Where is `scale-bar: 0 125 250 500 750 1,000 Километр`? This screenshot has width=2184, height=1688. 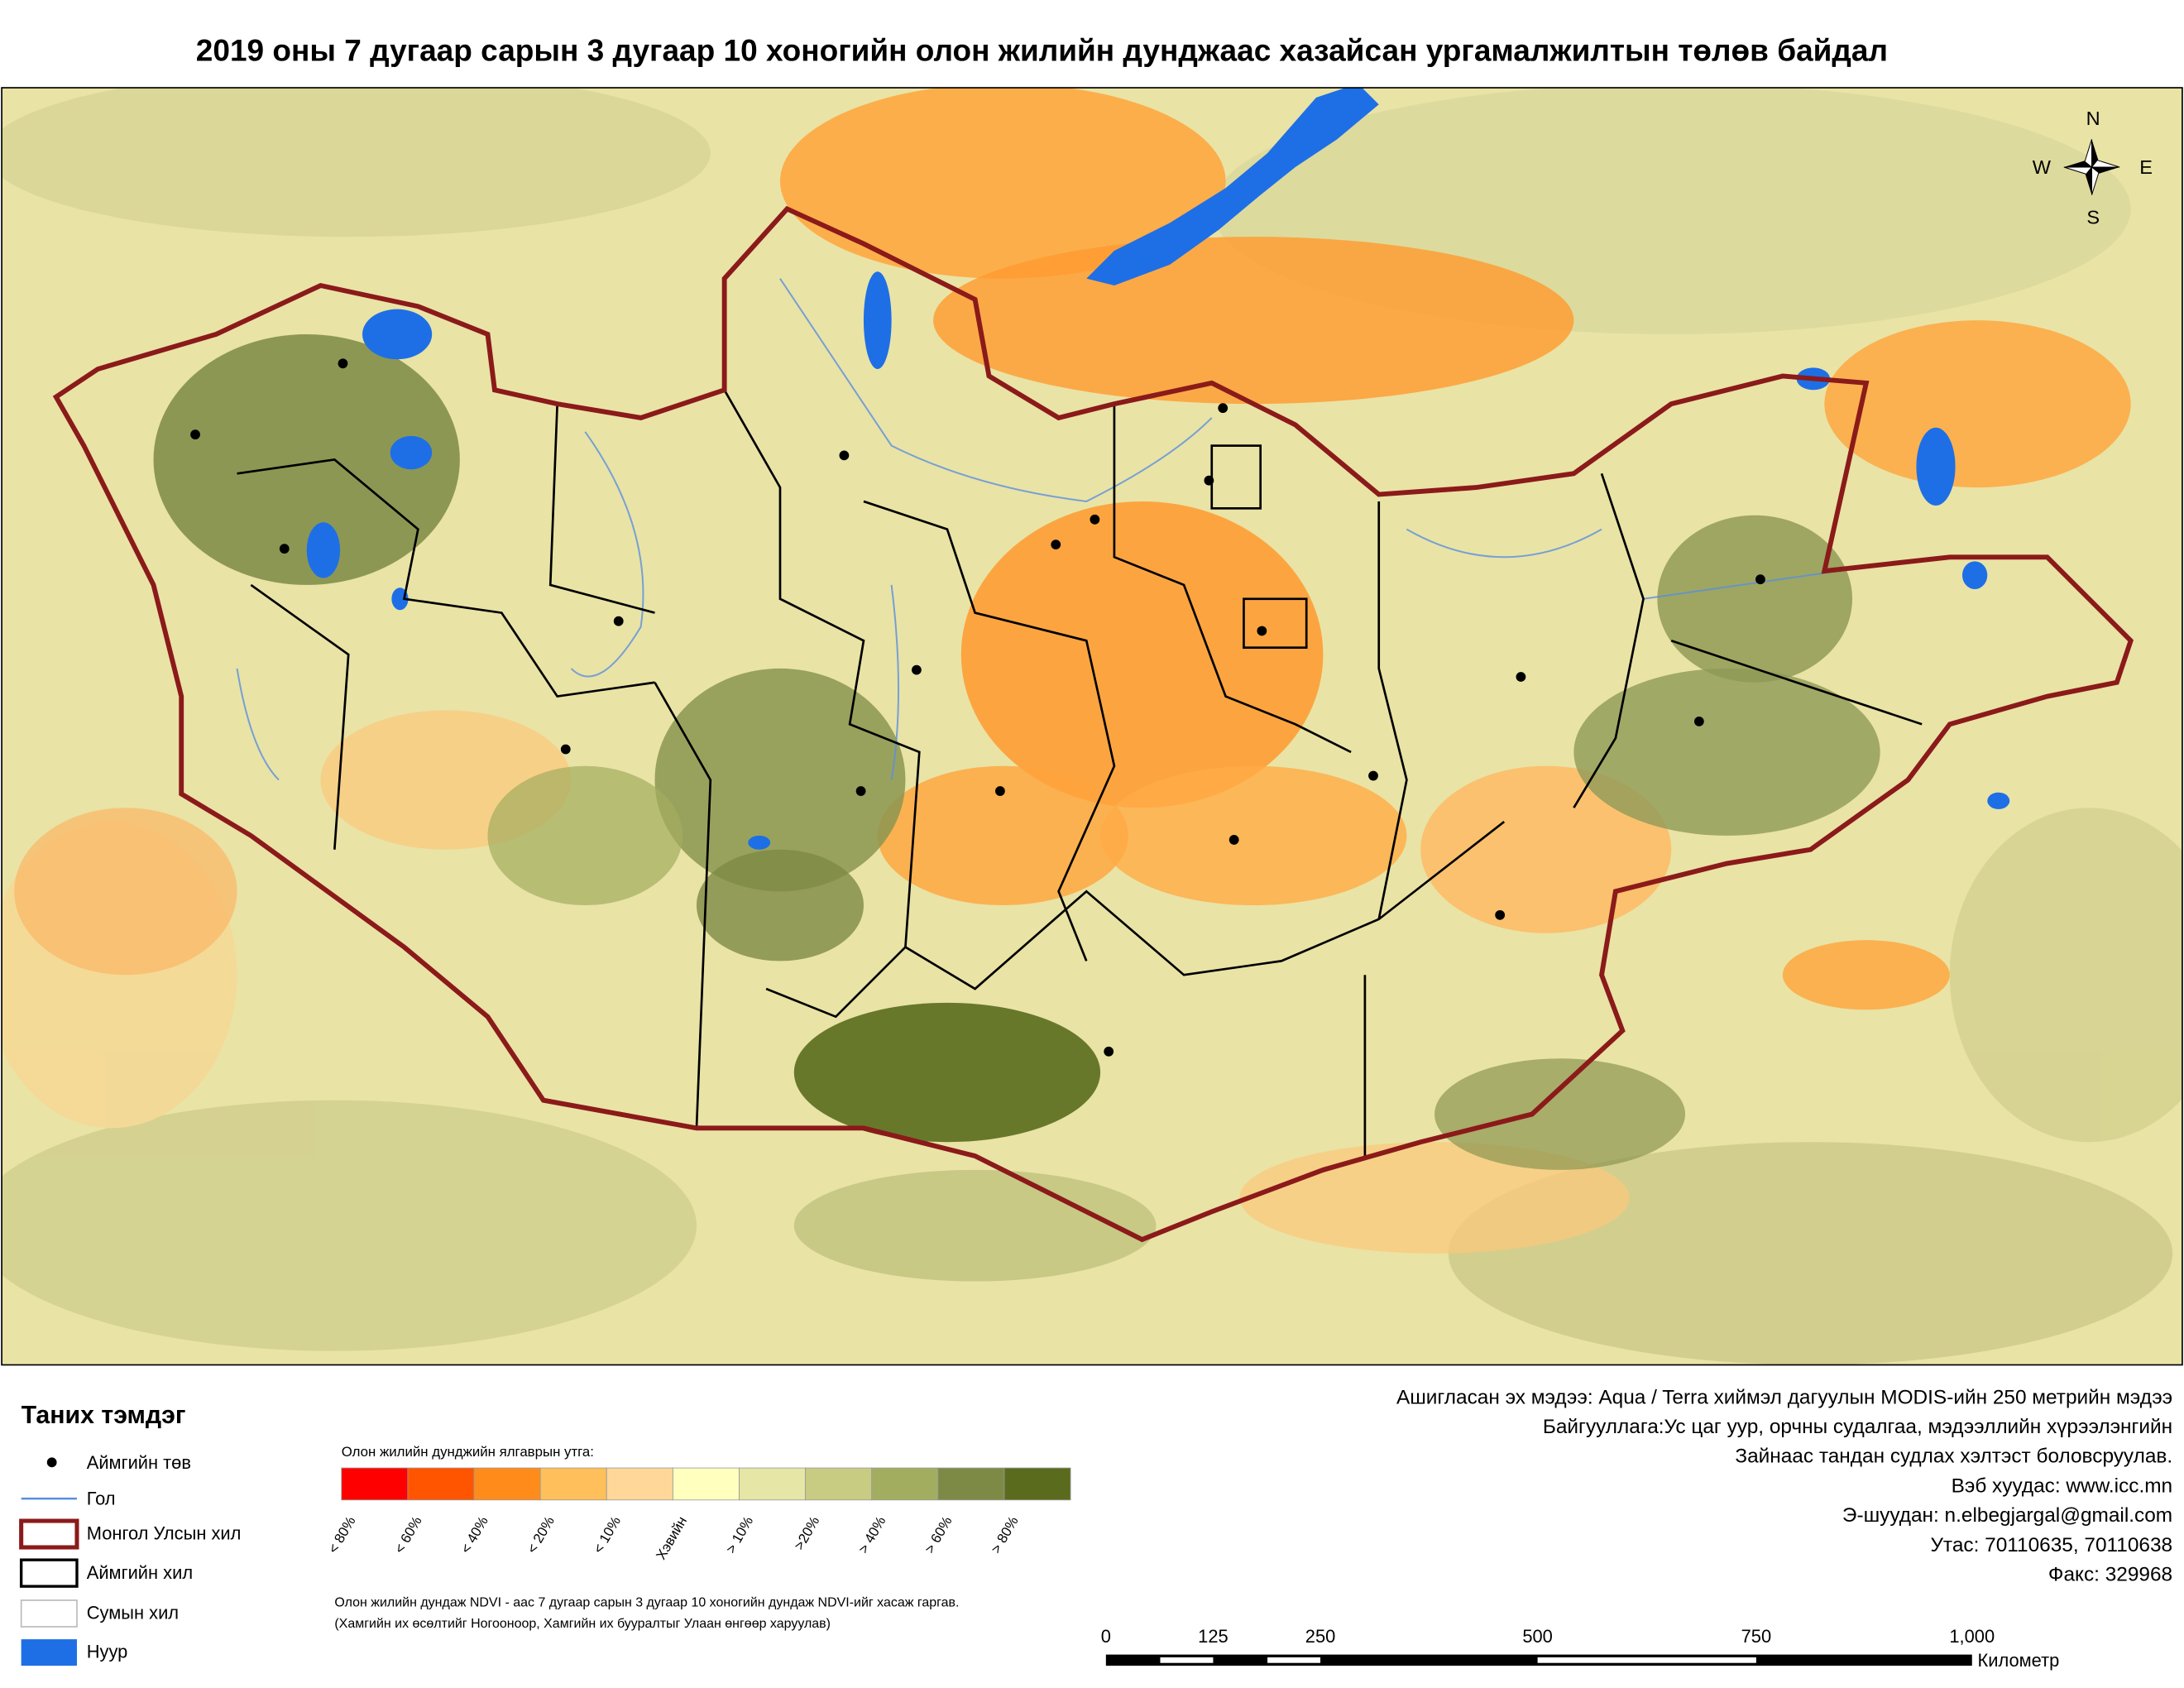 scale-bar: 0 125 250 500 750 1,000 Километр is located at coordinates (1580, 1648).